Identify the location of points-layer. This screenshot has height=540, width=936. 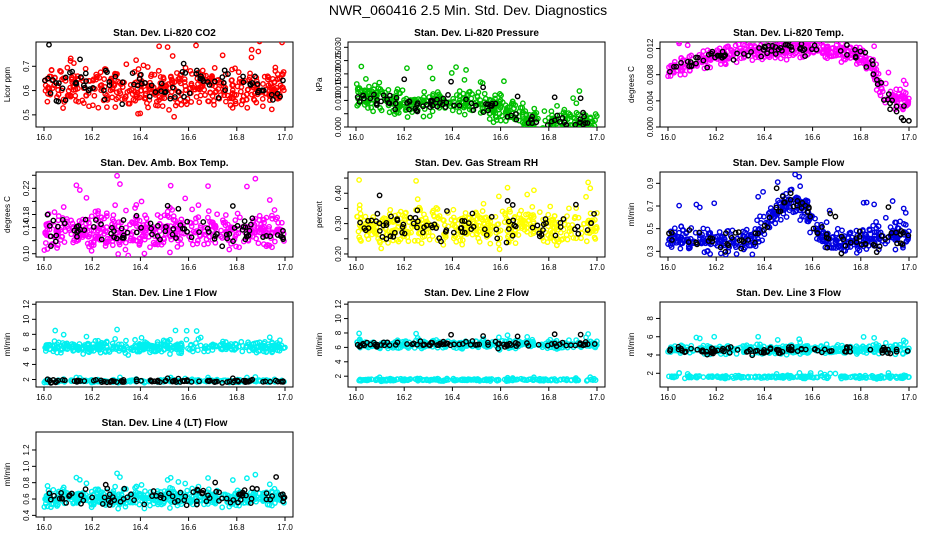
(788, 214).